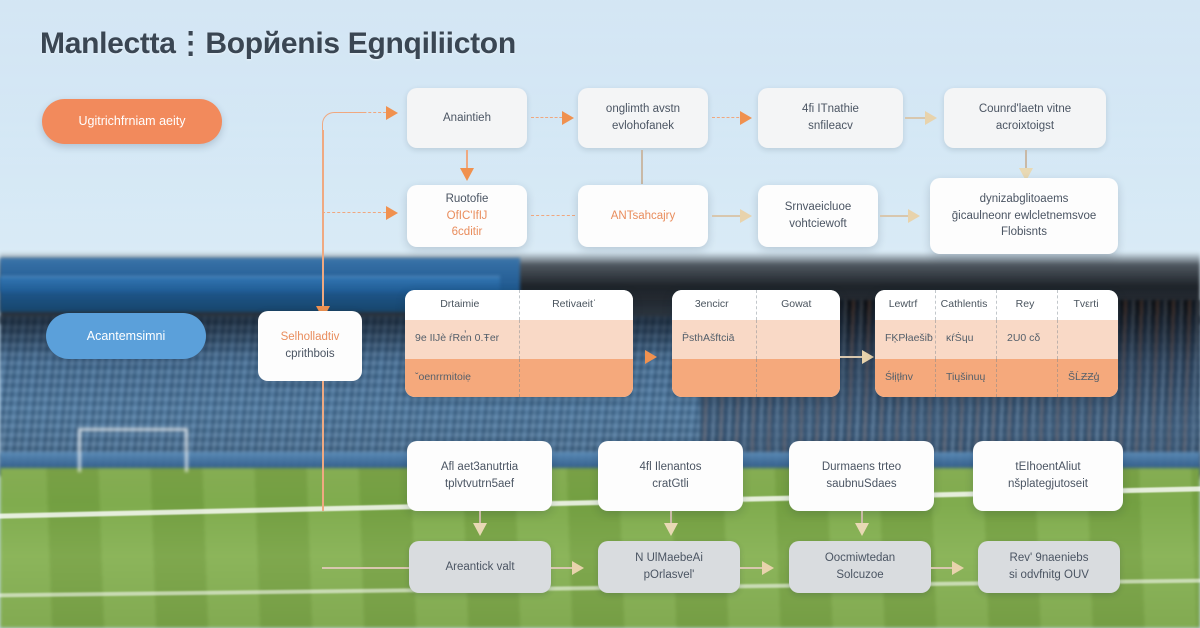 The height and width of the screenshot is (628, 1200). I want to click on node-row5-0-label: Areantick valt, so click(480, 566).